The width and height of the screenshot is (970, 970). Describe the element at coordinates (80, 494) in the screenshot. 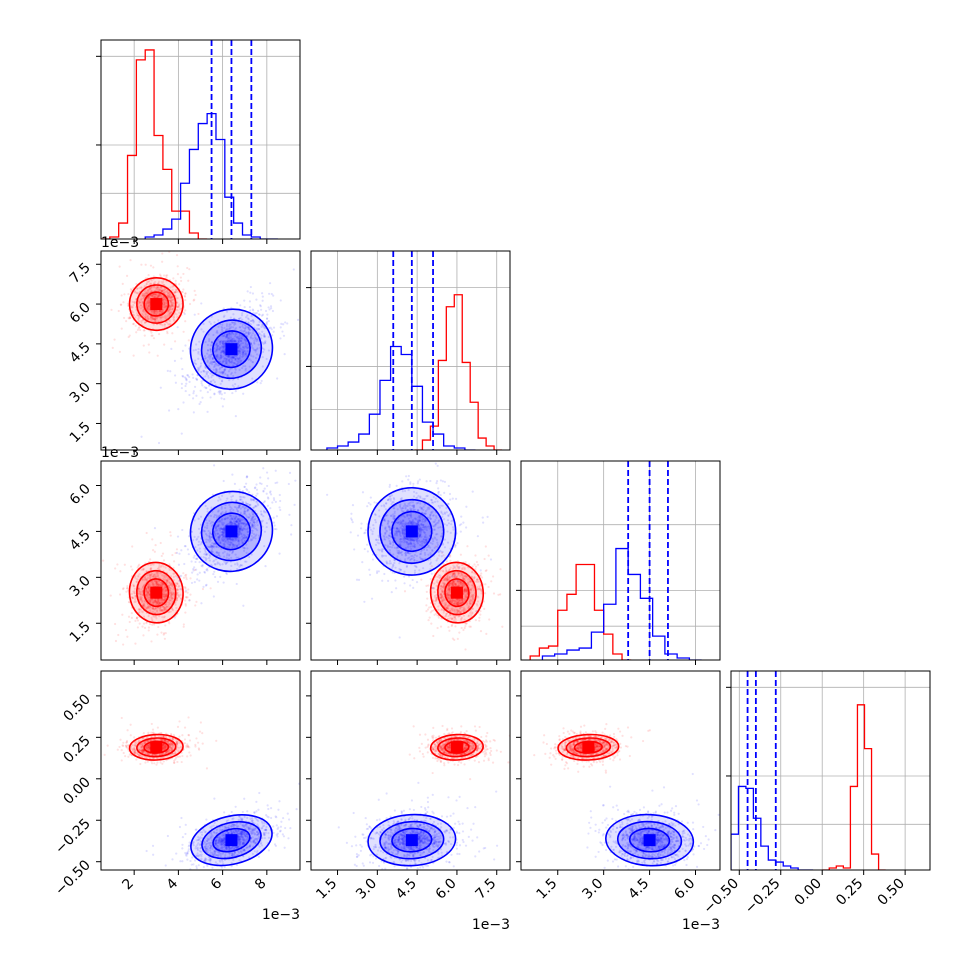

I see `y-tick-label: 6.0` at that location.